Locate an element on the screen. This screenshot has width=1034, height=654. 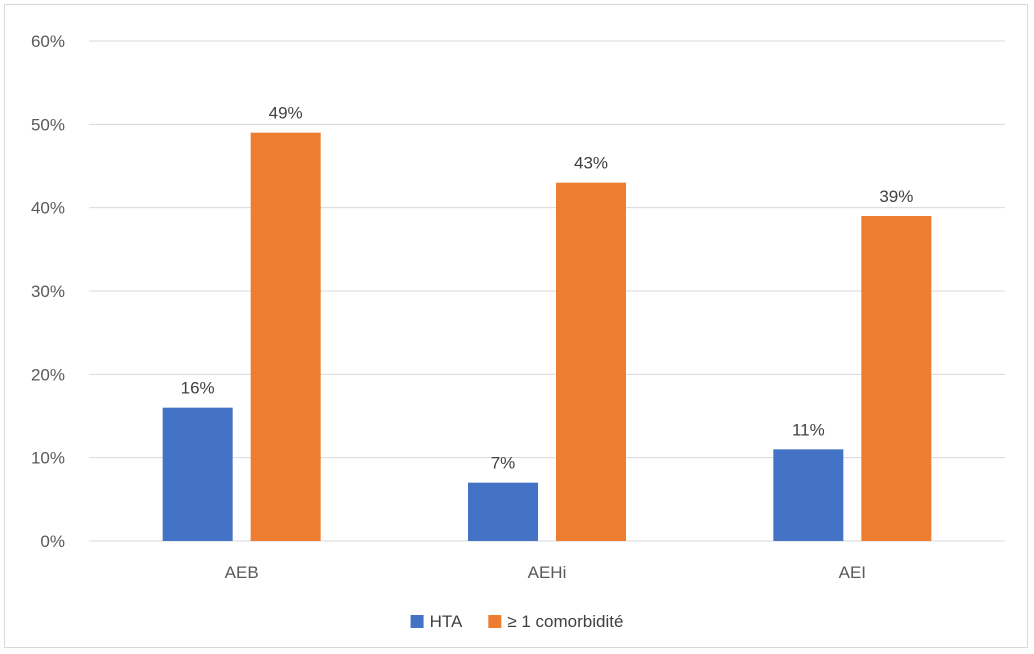
legend-item: HTA is located at coordinates (436, 621).